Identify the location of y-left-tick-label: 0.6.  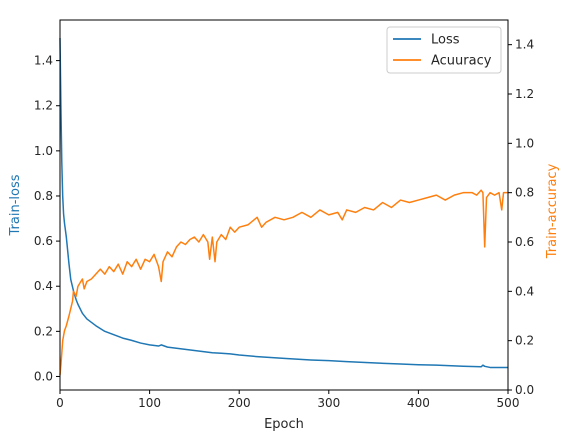
(43, 241).